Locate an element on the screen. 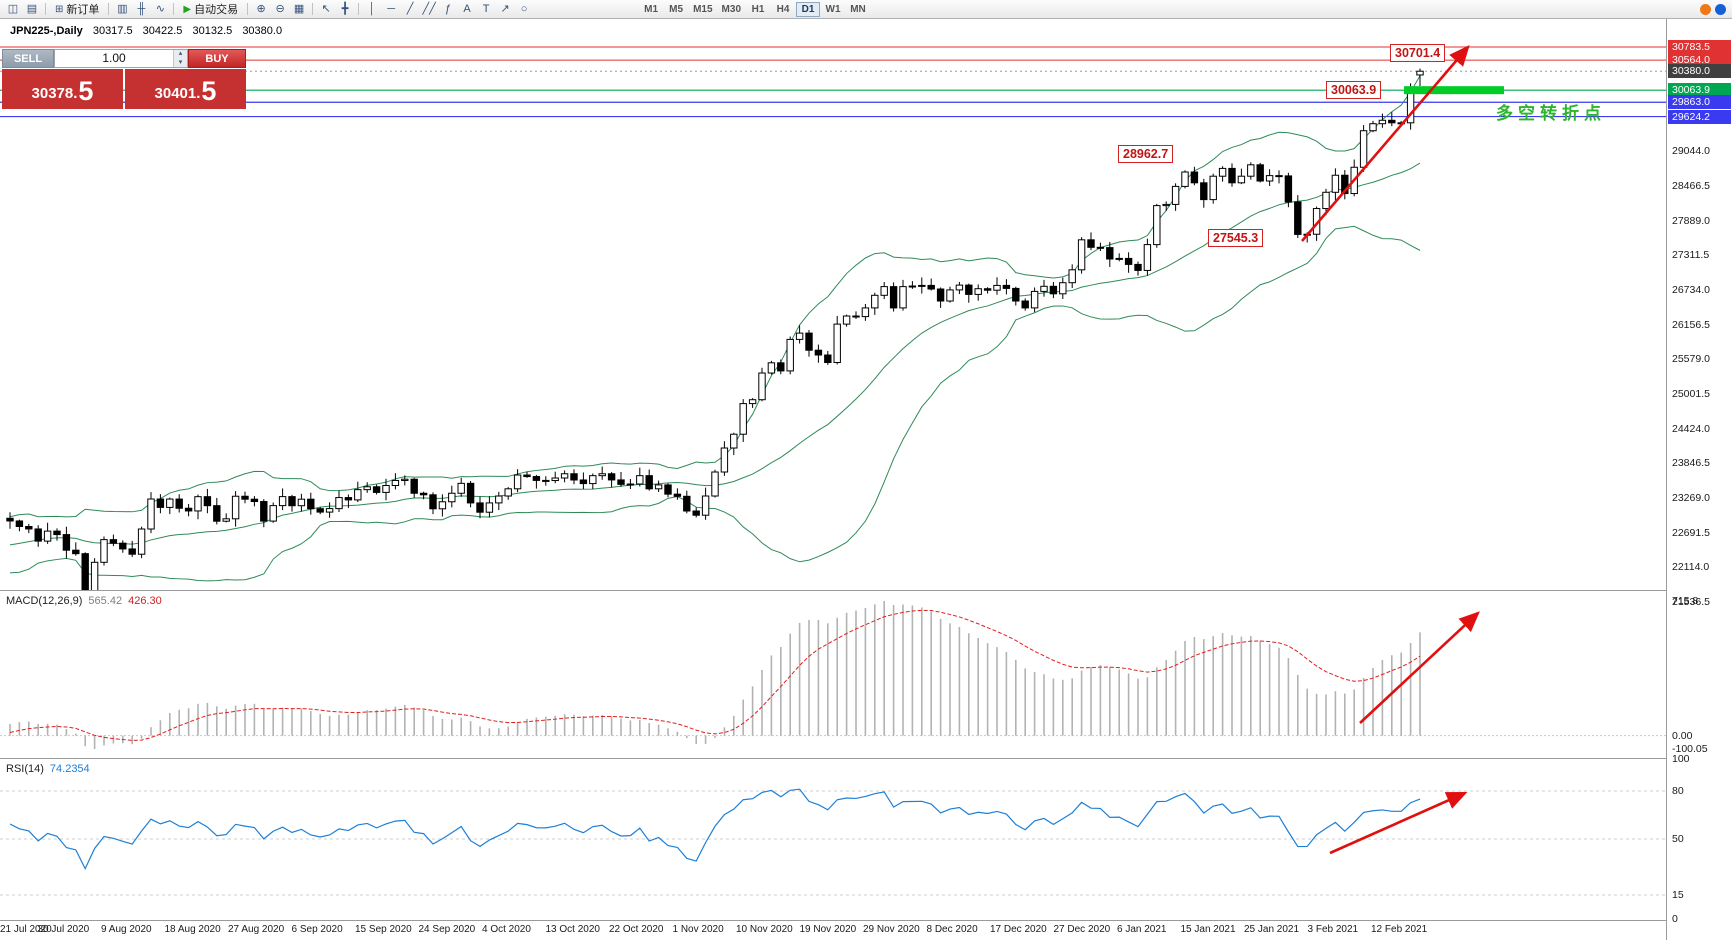 This screenshot has height=940, width=1732. candle-chart-icon: ╫ is located at coordinates (141, 8).